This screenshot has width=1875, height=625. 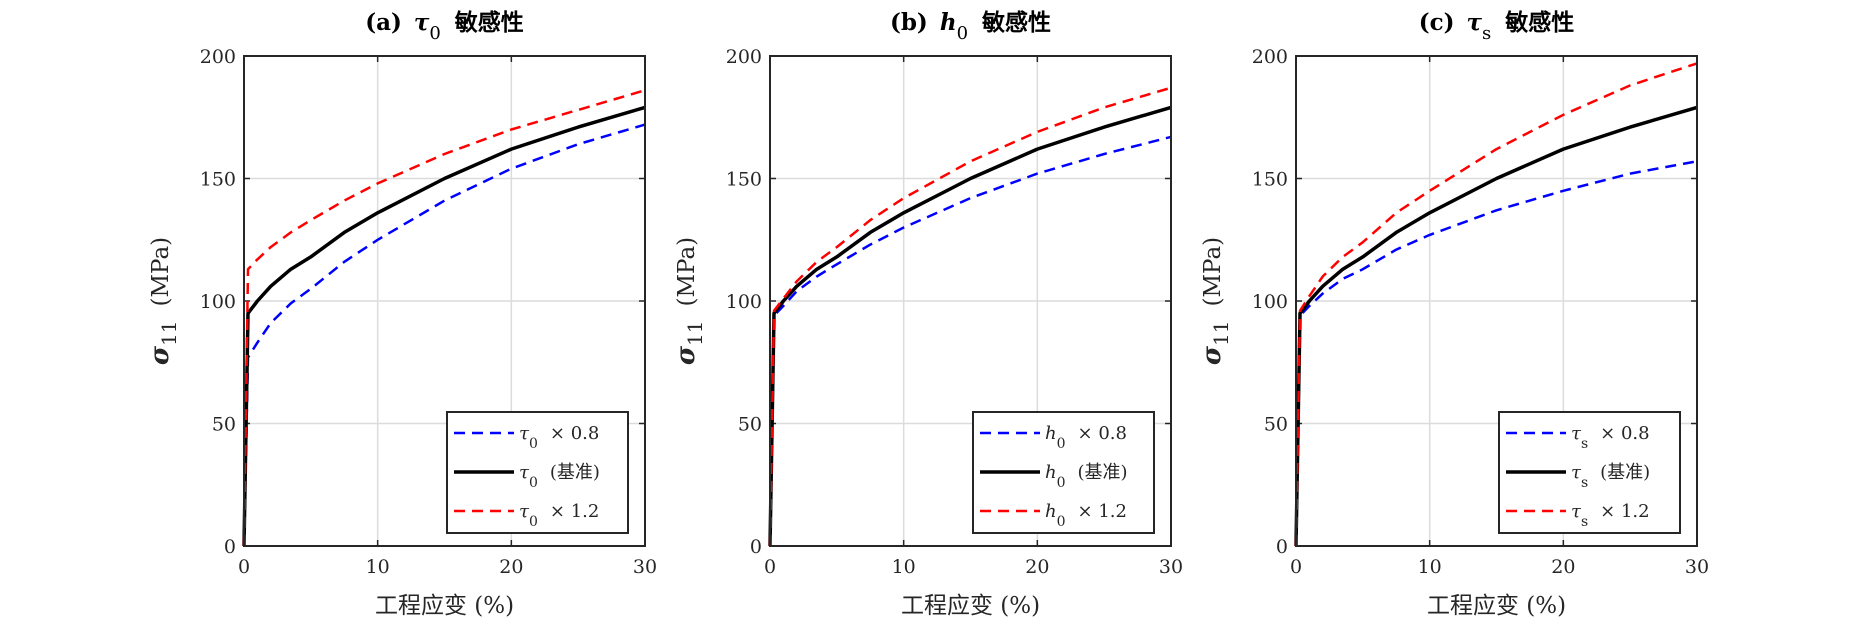 I want to click on legend-entry-2: h0 × 1.2, so click(x=1086, y=515).